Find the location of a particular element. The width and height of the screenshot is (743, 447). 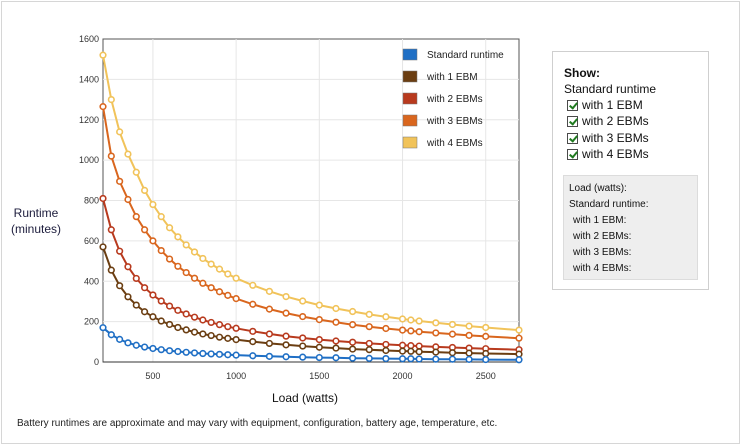

y-tick-label: 0 is located at coordinates (96, 362).